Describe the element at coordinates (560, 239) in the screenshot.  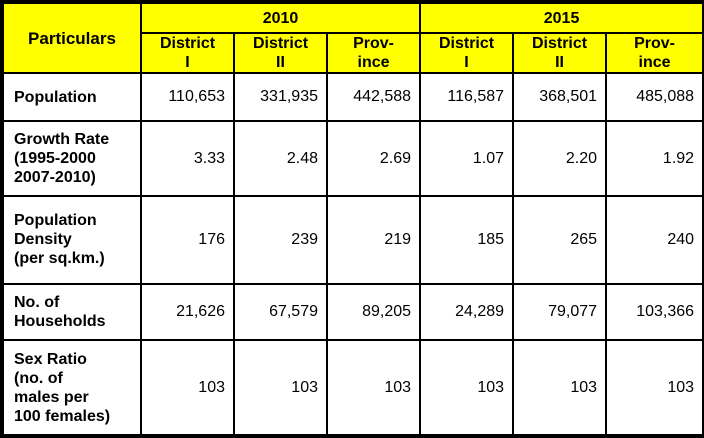
I see `table-cell: 265` at that location.